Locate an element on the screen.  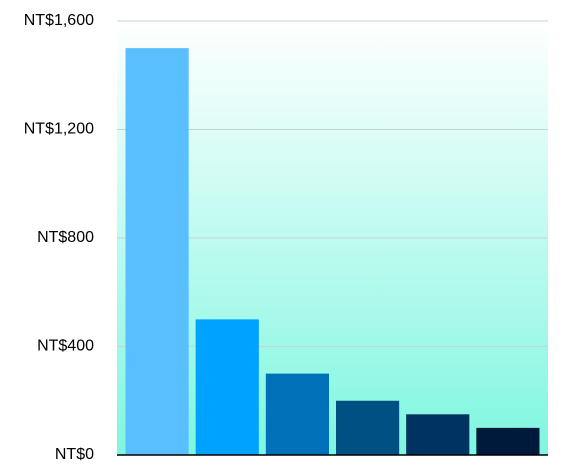
y-tick-label: NT$1,600 is located at coordinates (59, 20).